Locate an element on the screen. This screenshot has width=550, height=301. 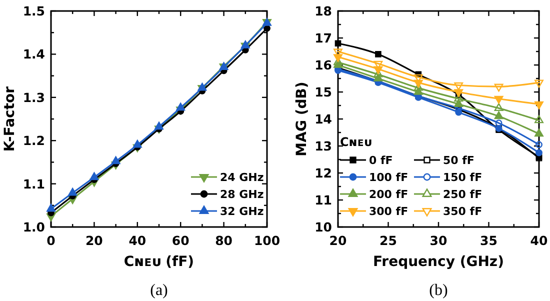
y-tick-label: 13 is located at coordinates (323, 146).